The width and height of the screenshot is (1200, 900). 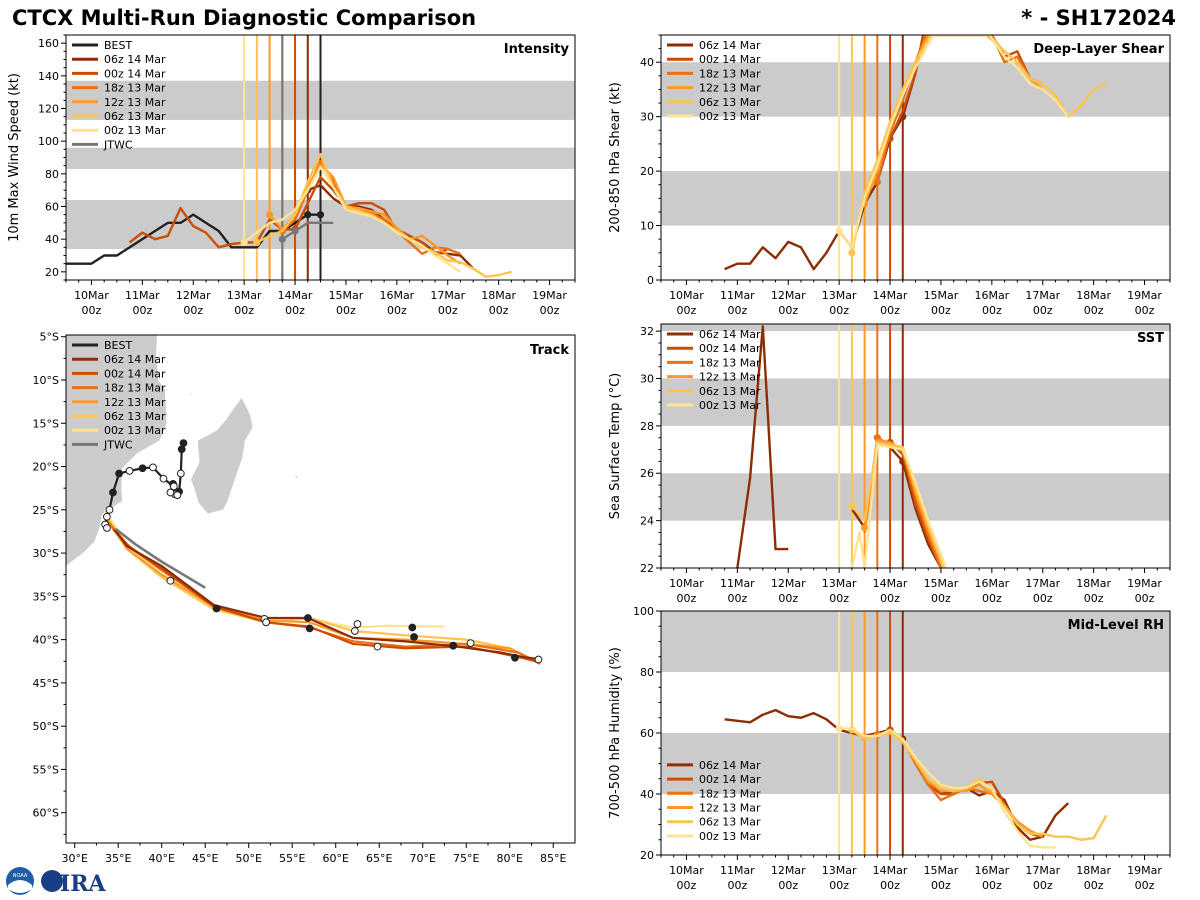 I want to click on shear-y-tick-label: 20, so click(x=647, y=171).